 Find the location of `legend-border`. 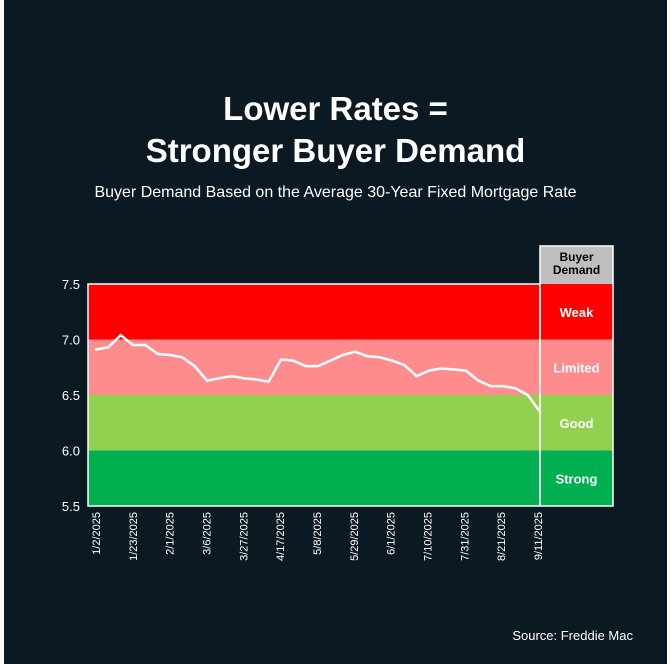

legend-border is located at coordinates (576, 376).